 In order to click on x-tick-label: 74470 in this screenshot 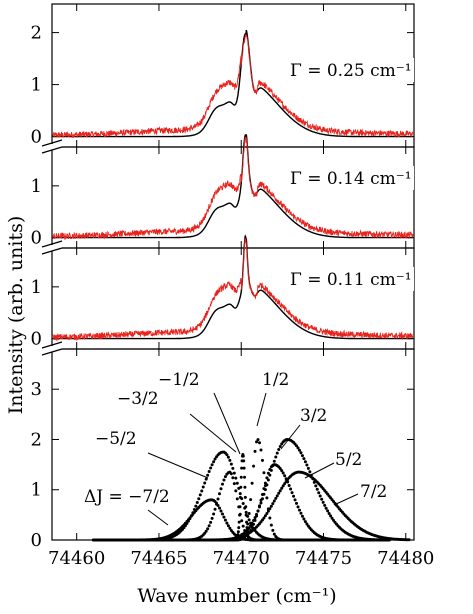, I will do `click(241, 558)`.